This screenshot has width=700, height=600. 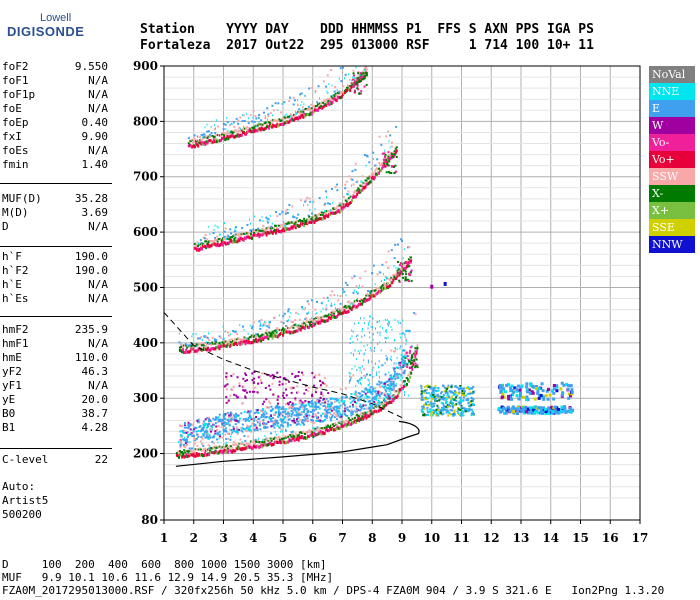 I want to click on y-tick-label: 300, so click(x=145, y=398).